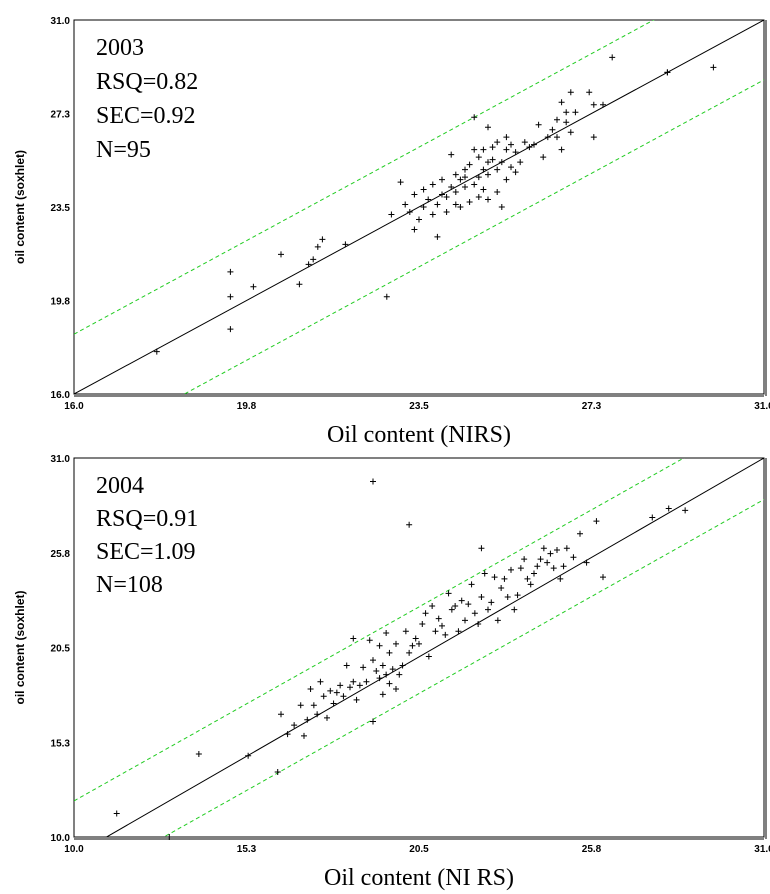  What do you see at coordinates (120, 48) in the screenshot?
I see `stats-annotation-line: 2003` at bounding box center [120, 48].